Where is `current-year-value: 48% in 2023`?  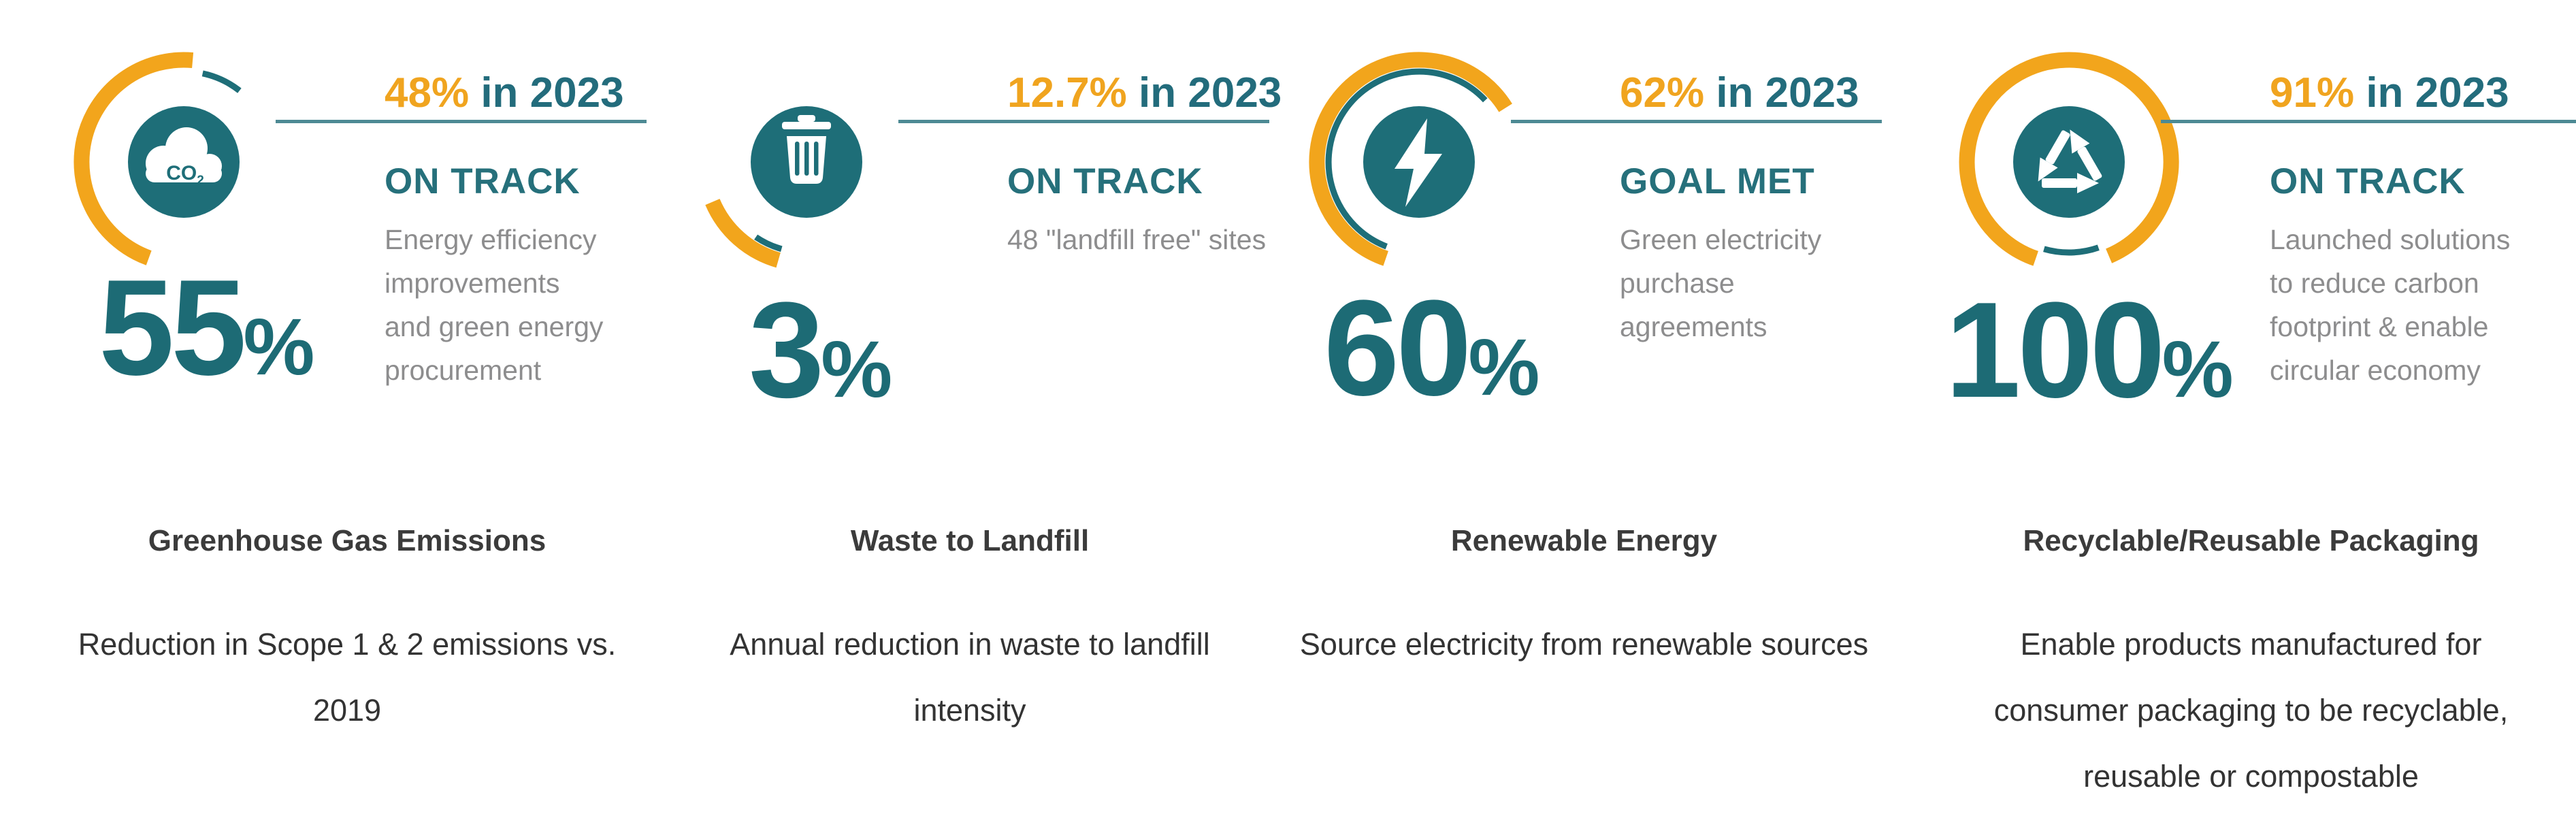
current-year-value: 48% in 2023 is located at coordinates (505, 93).